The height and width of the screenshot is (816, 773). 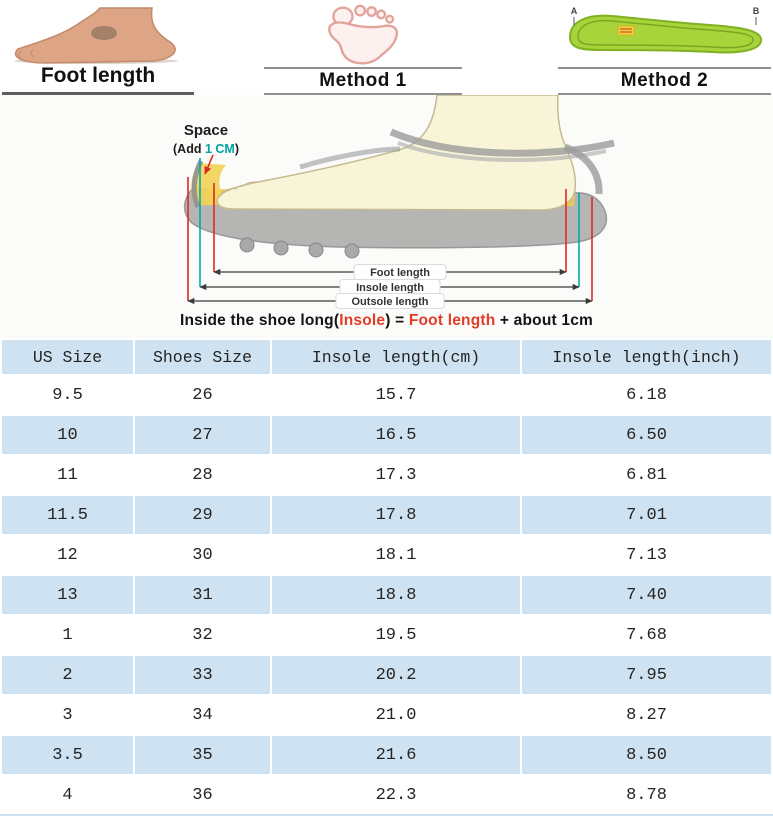 I want to click on col-header-us-size: US Size, so click(x=67, y=357).